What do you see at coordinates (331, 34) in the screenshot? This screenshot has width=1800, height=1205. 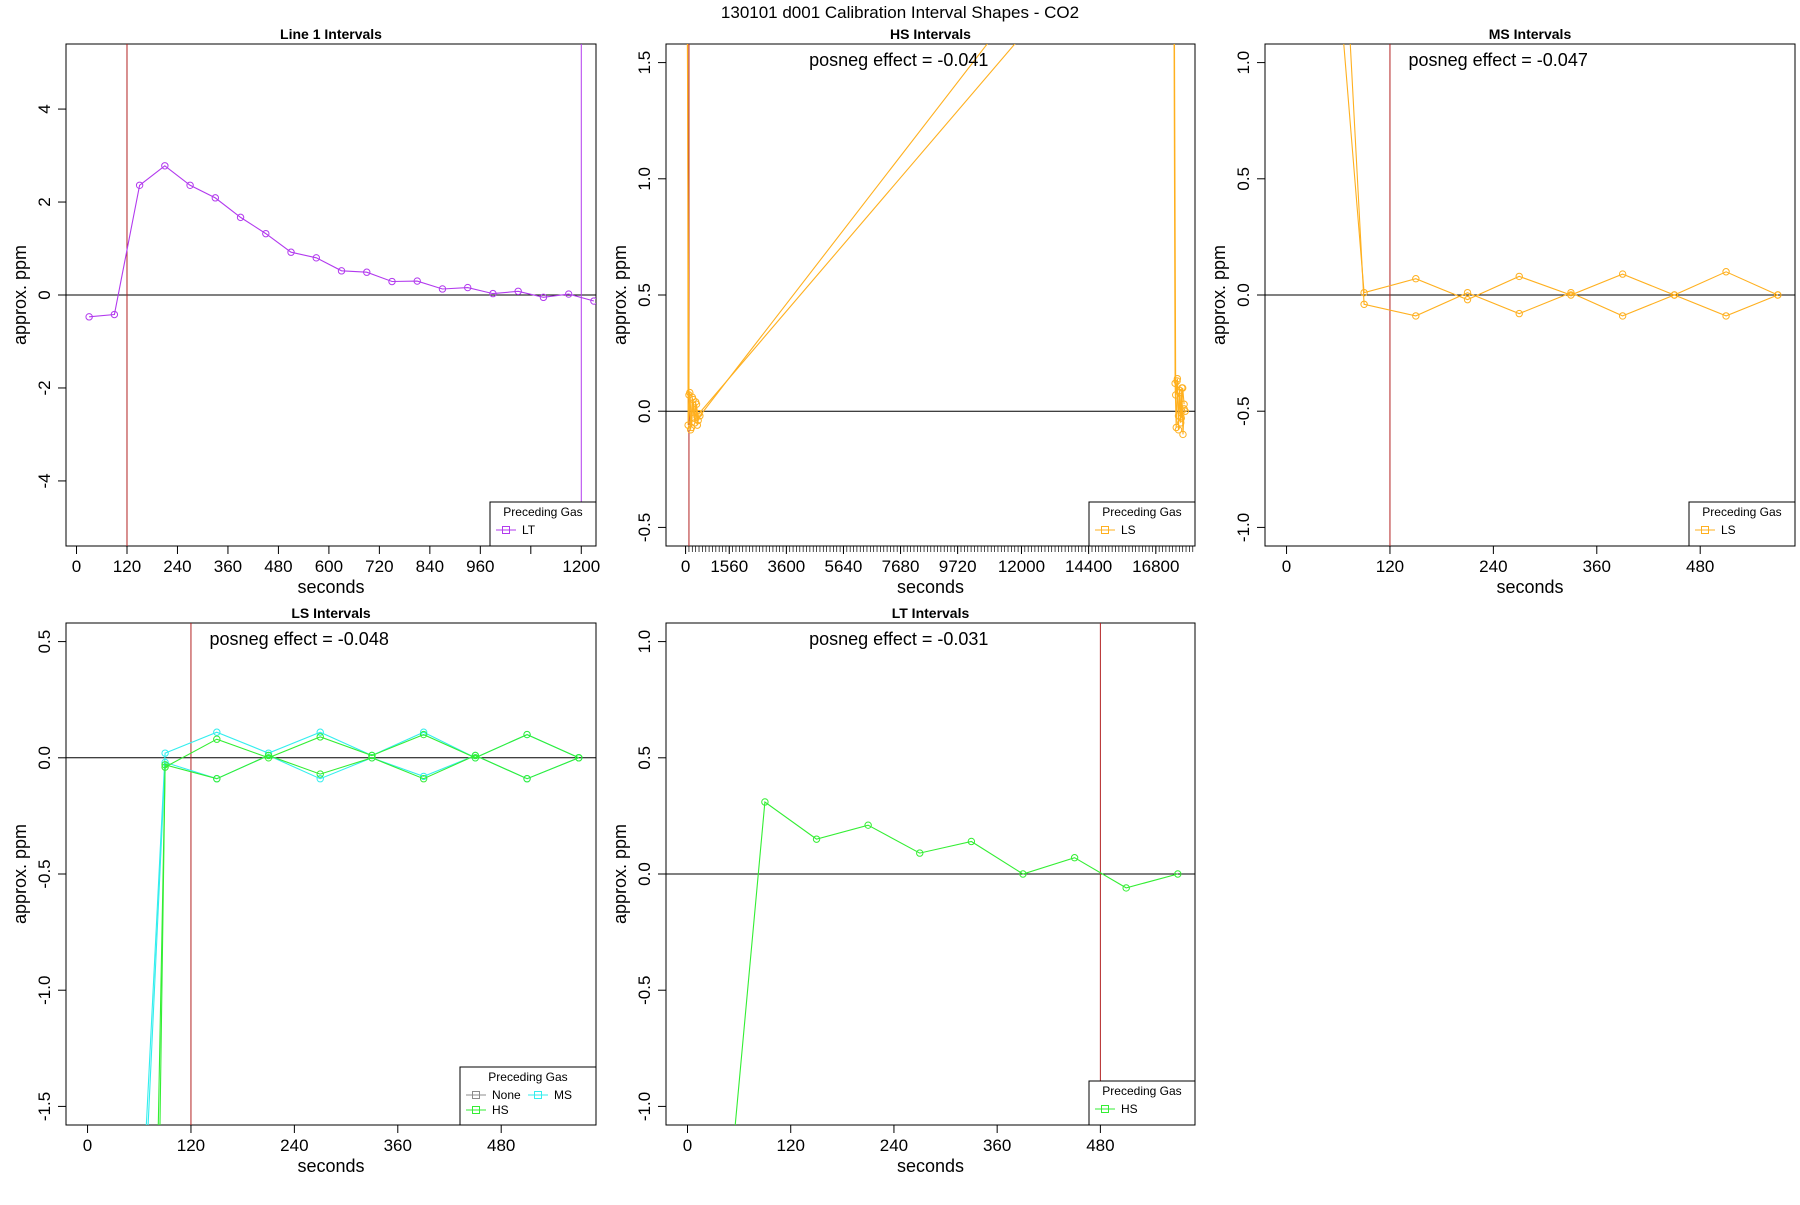 I see `panel-title: Line 1 Intervals` at bounding box center [331, 34].